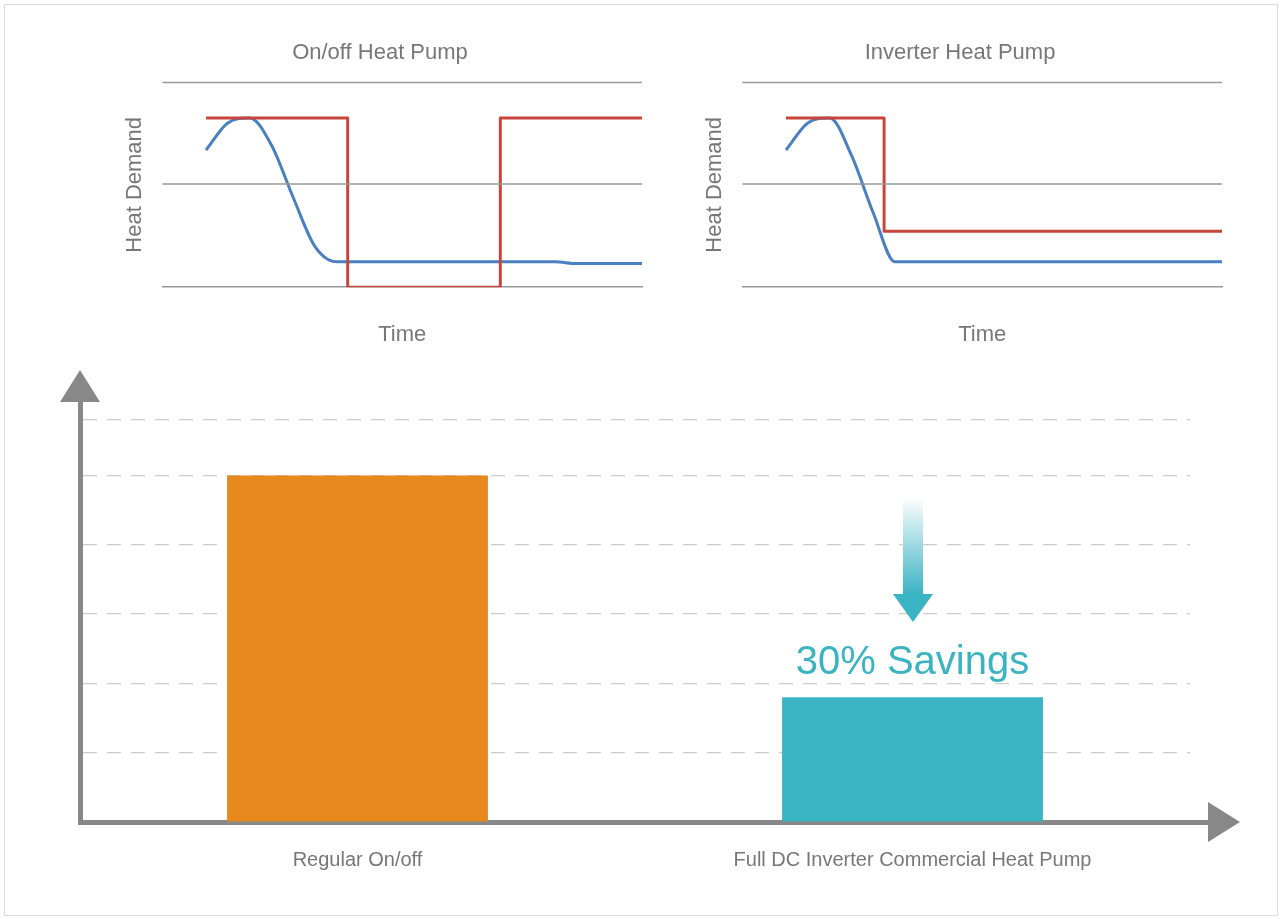 The height and width of the screenshot is (919, 1282). I want to click on annotation: 30% Savings, so click(912, 660).